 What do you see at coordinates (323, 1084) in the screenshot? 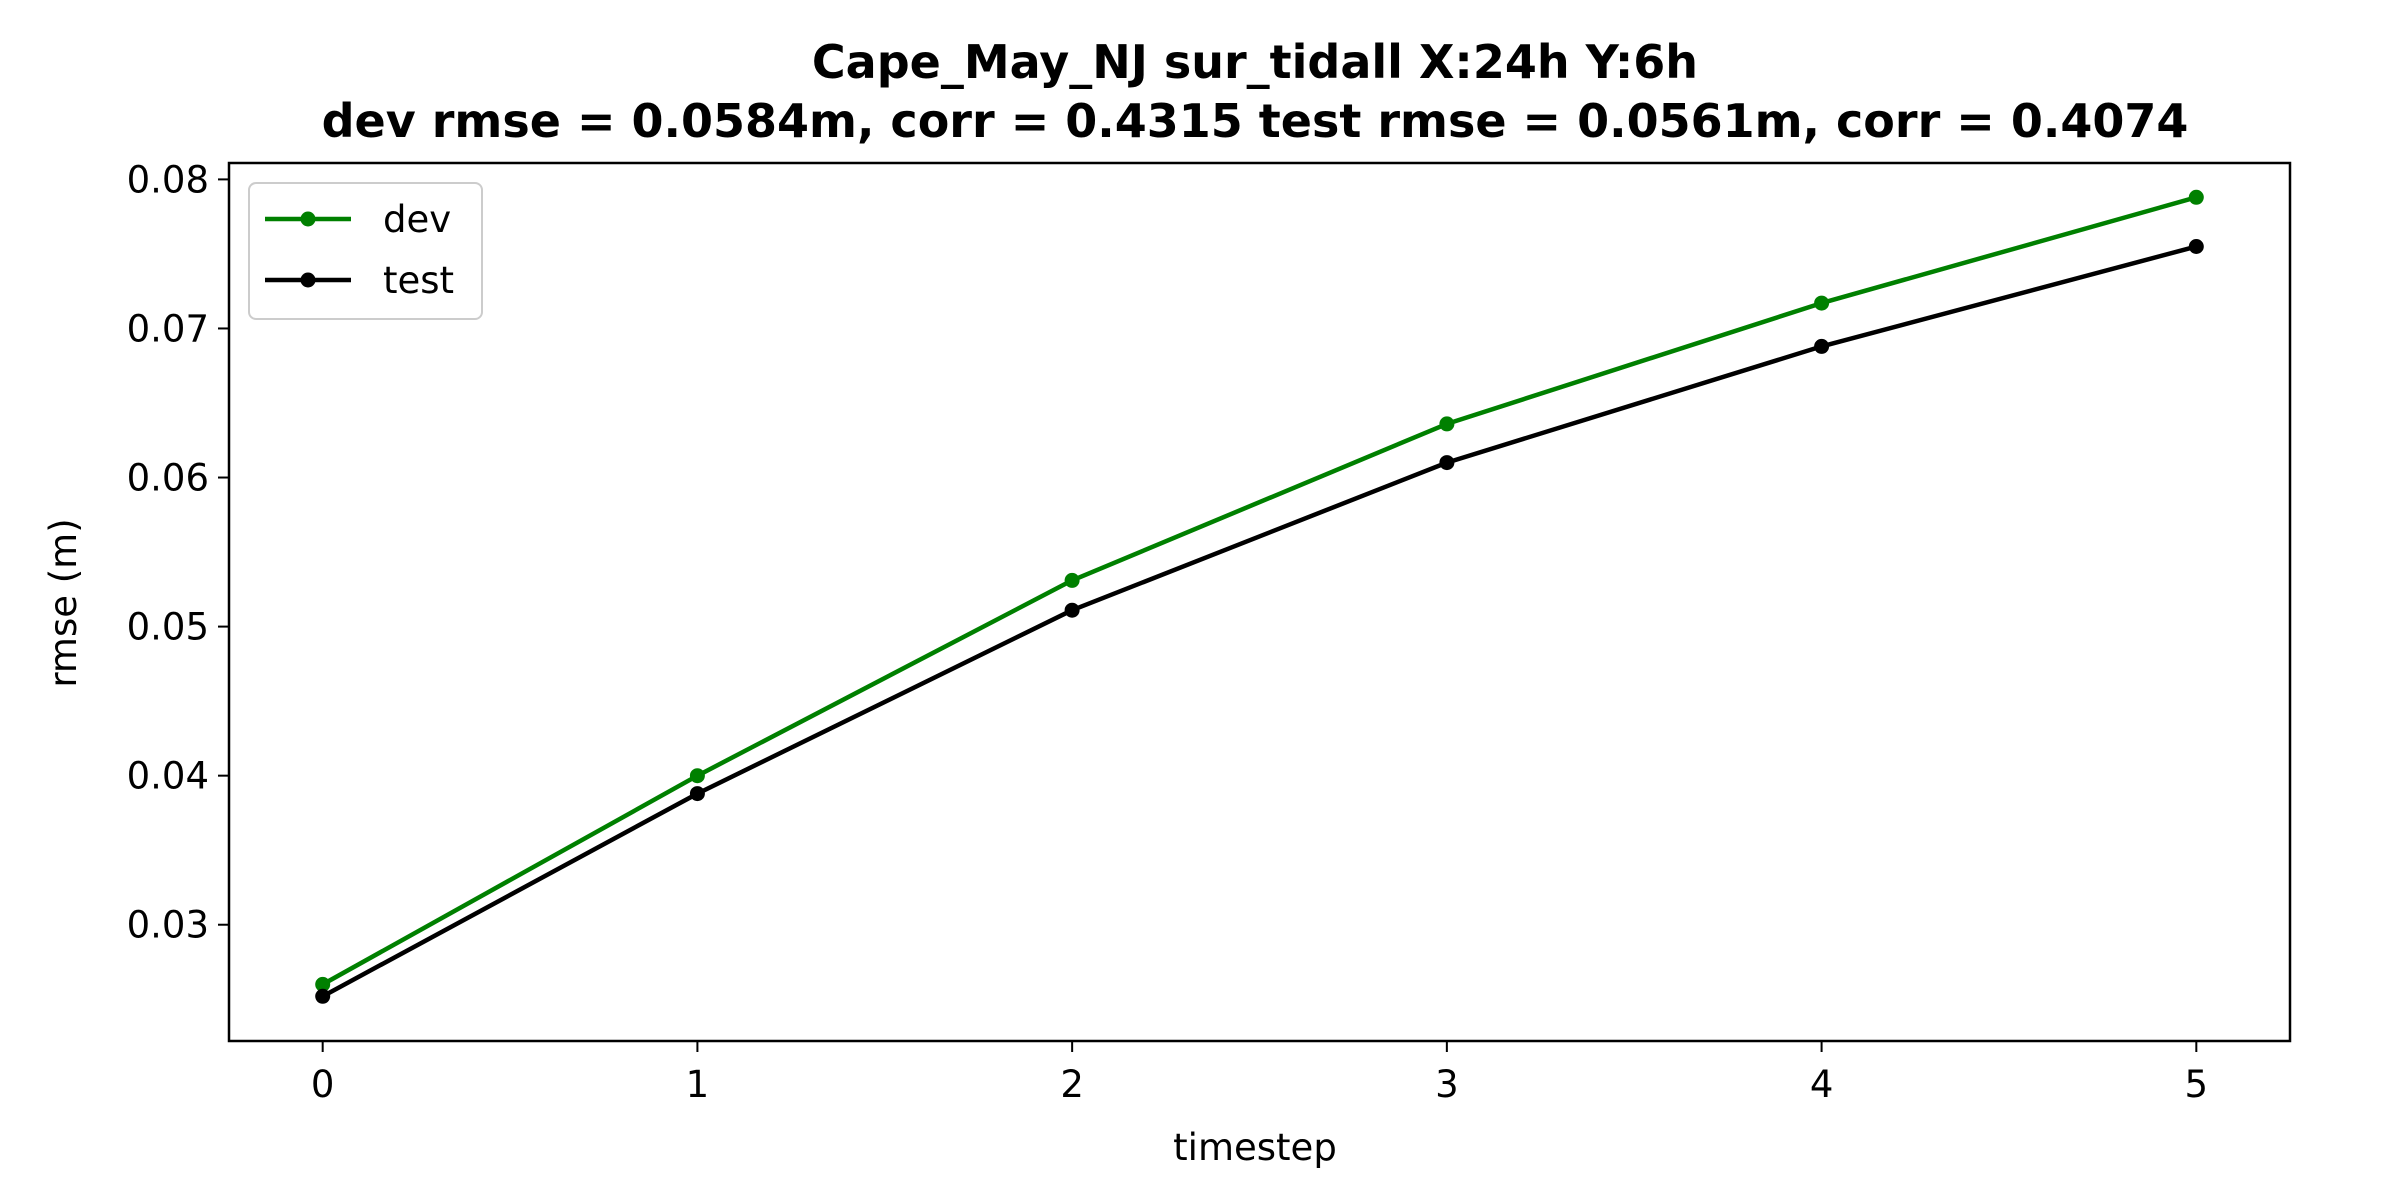
I see `x-tick-label: 0` at bounding box center [323, 1084].